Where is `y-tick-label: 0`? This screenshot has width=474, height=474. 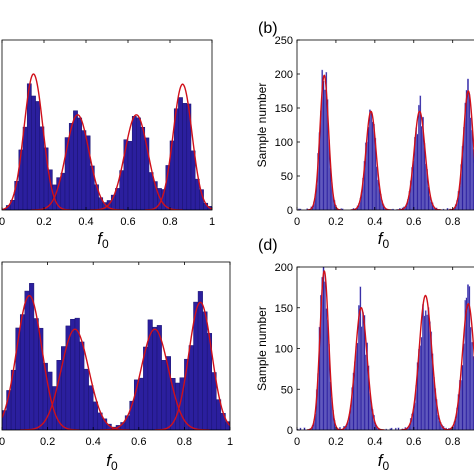
y-tick-label: 0 is located at coordinates (290, 431).